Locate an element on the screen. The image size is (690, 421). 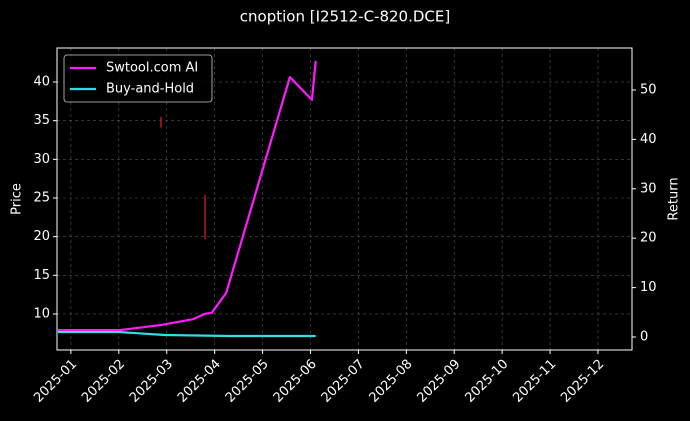
x-tick-label: 2025-09 is located at coordinates (439, 381).